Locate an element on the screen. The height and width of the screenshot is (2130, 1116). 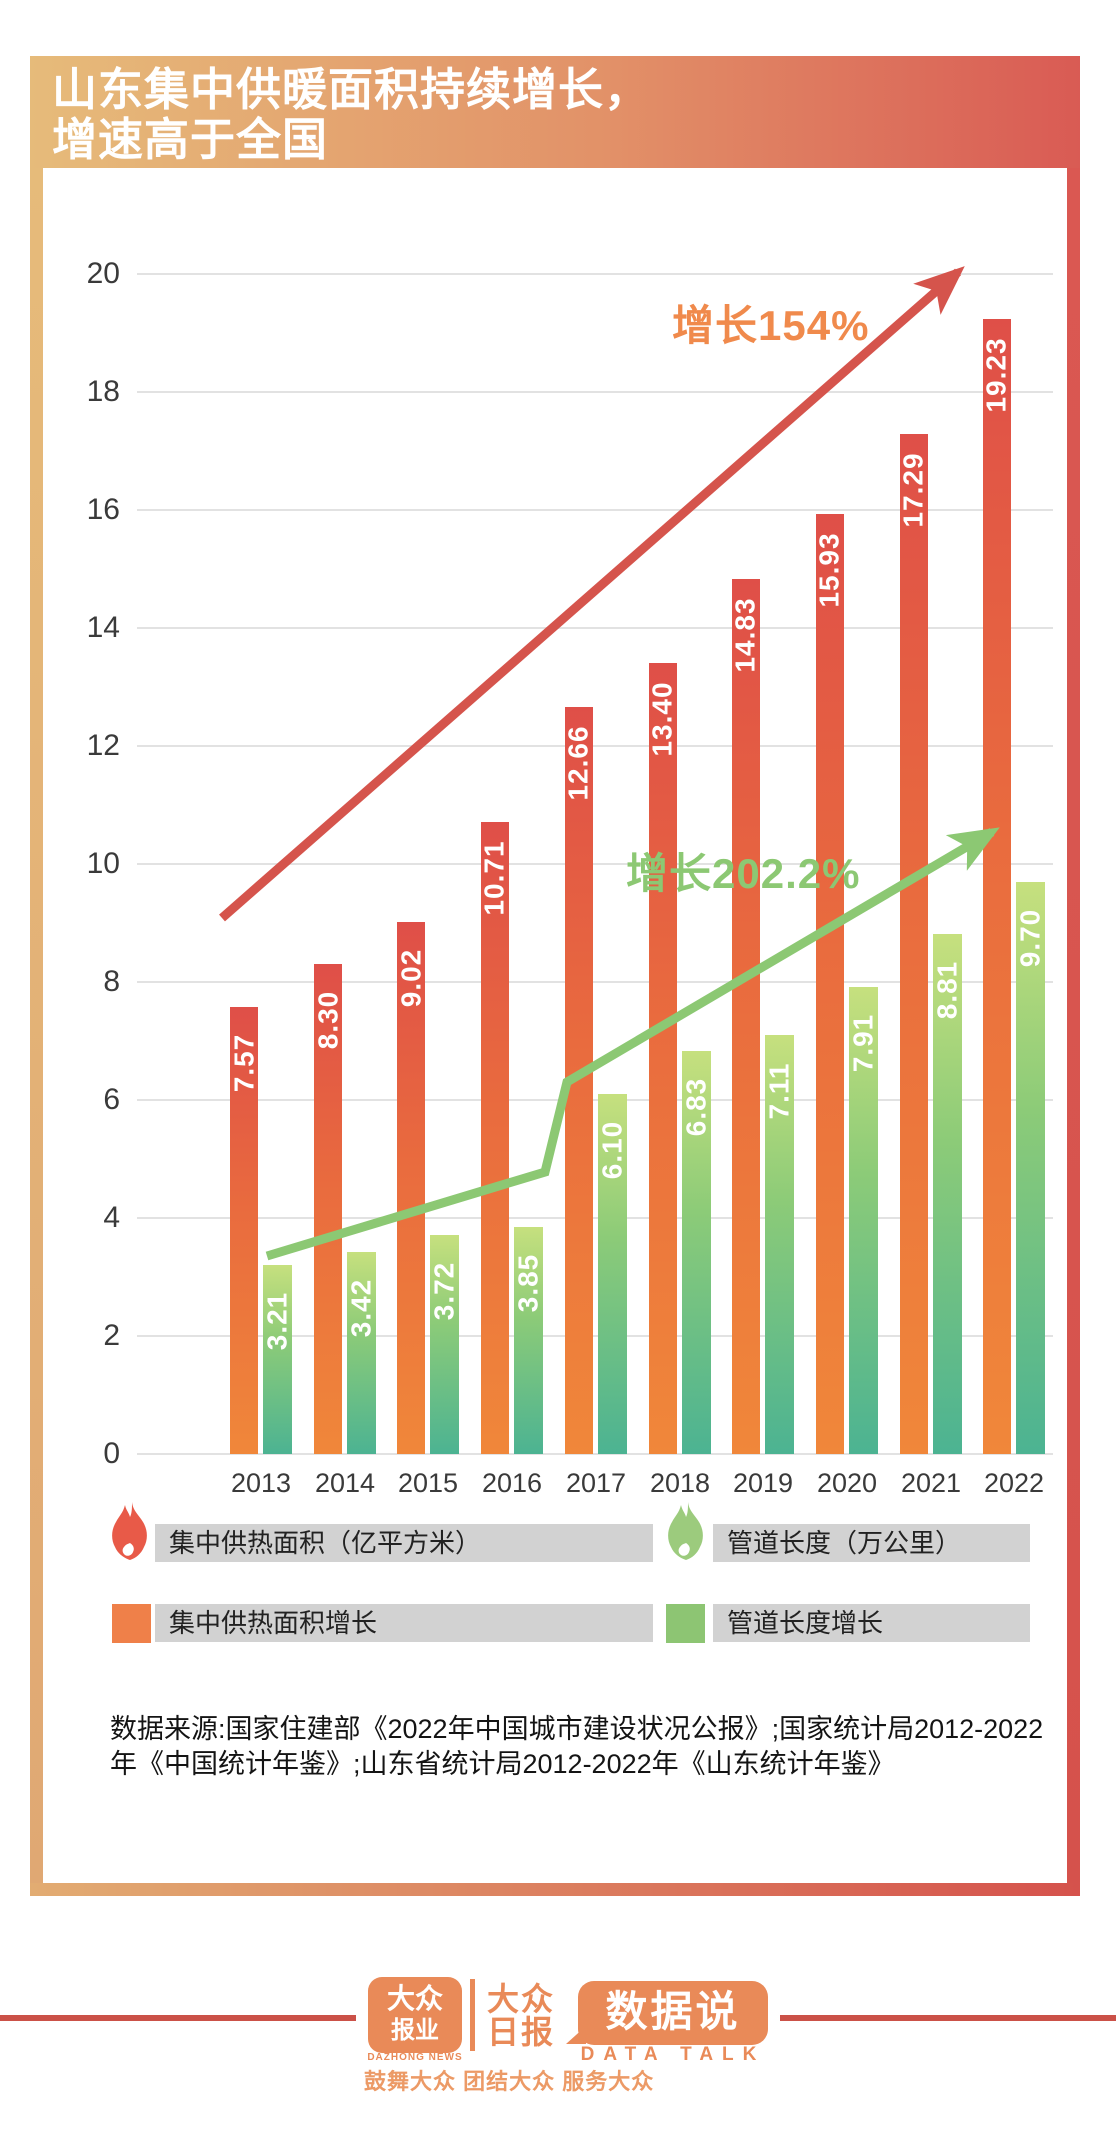
bar-value-label: 9.02 is located at coordinates (410, 978).